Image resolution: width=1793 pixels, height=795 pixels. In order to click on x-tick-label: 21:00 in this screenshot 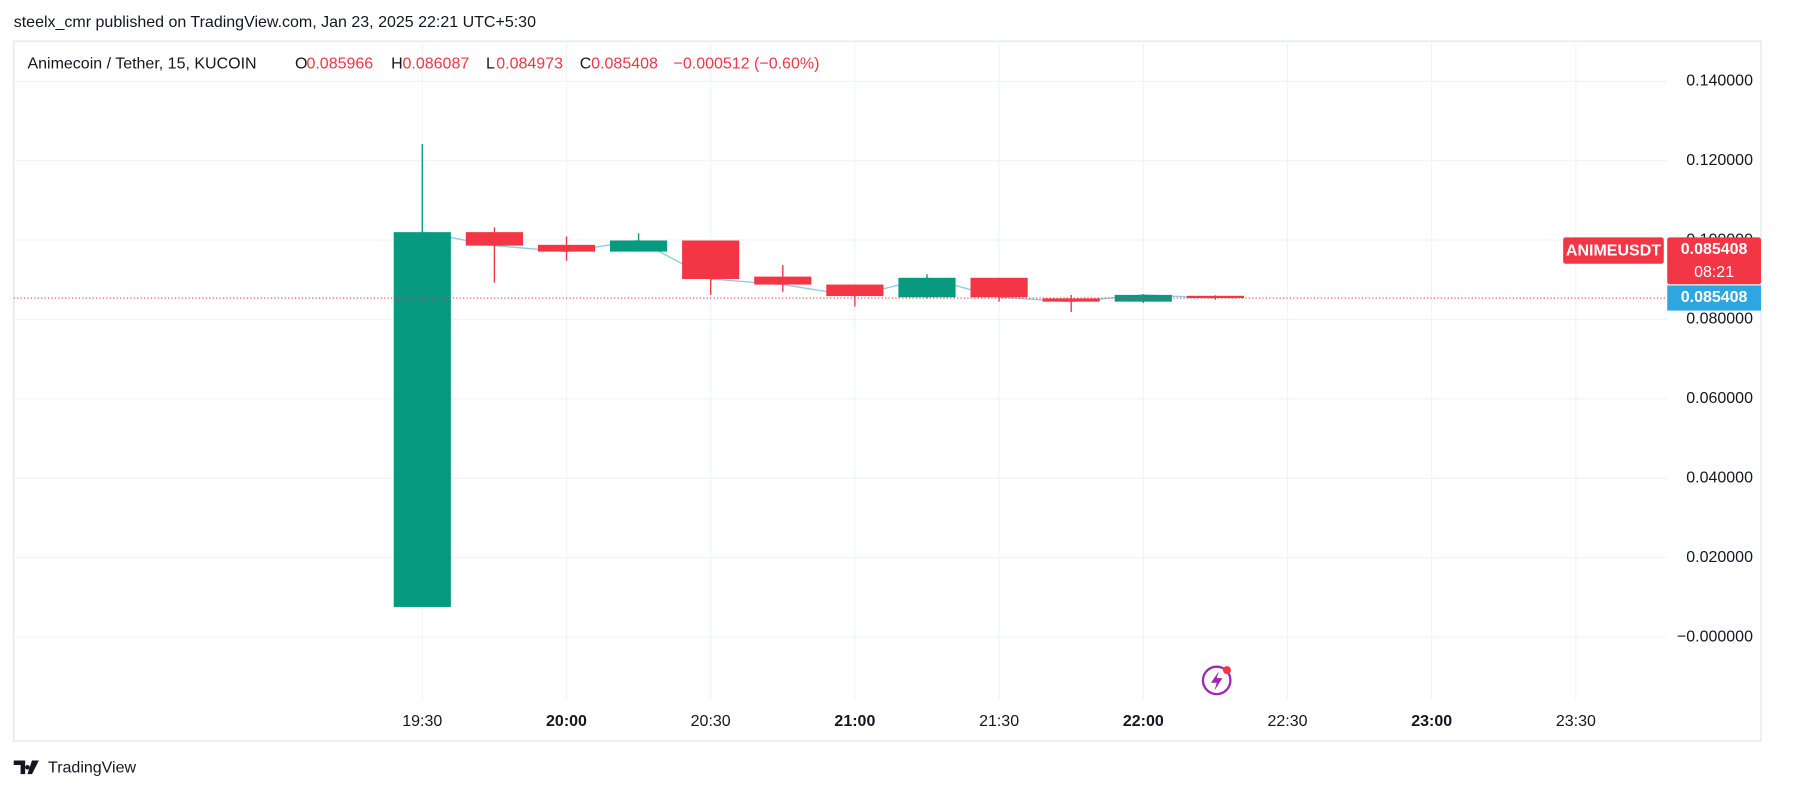, I will do `click(854, 721)`.